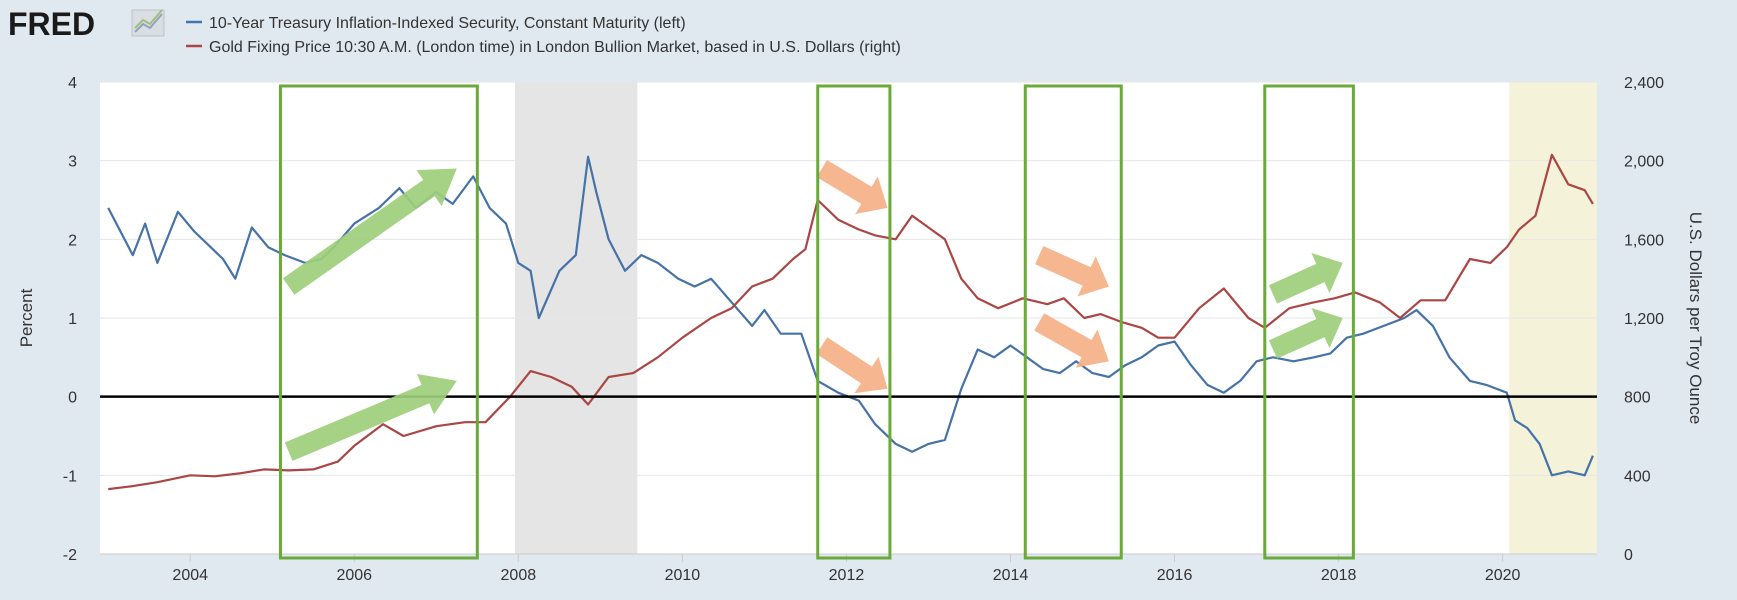 The image size is (1737, 600). I want to click on x-tick-label: 2004, so click(190, 575).